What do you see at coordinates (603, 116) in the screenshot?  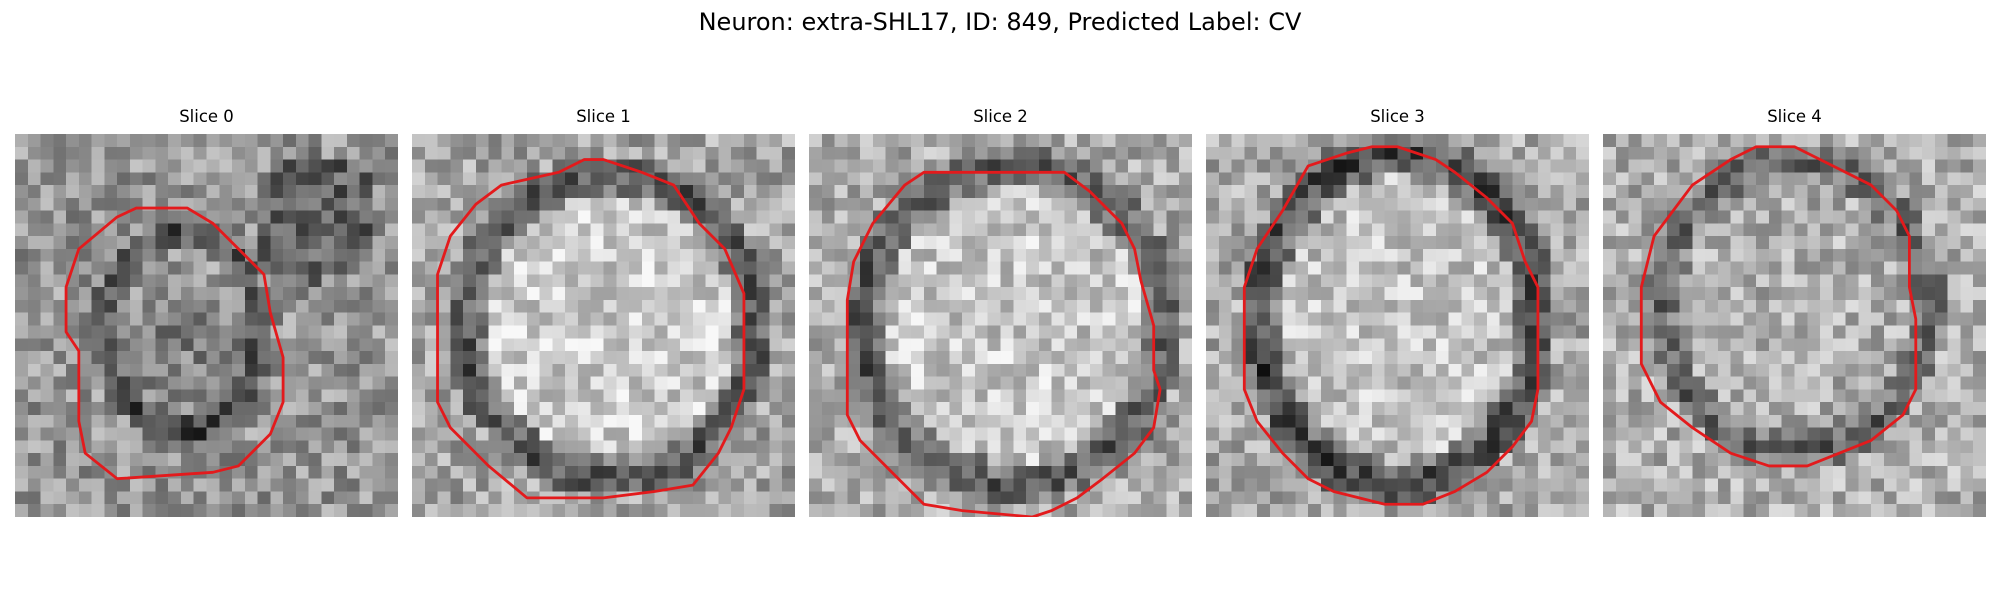 I see `slice-title: Slice 1` at bounding box center [603, 116].